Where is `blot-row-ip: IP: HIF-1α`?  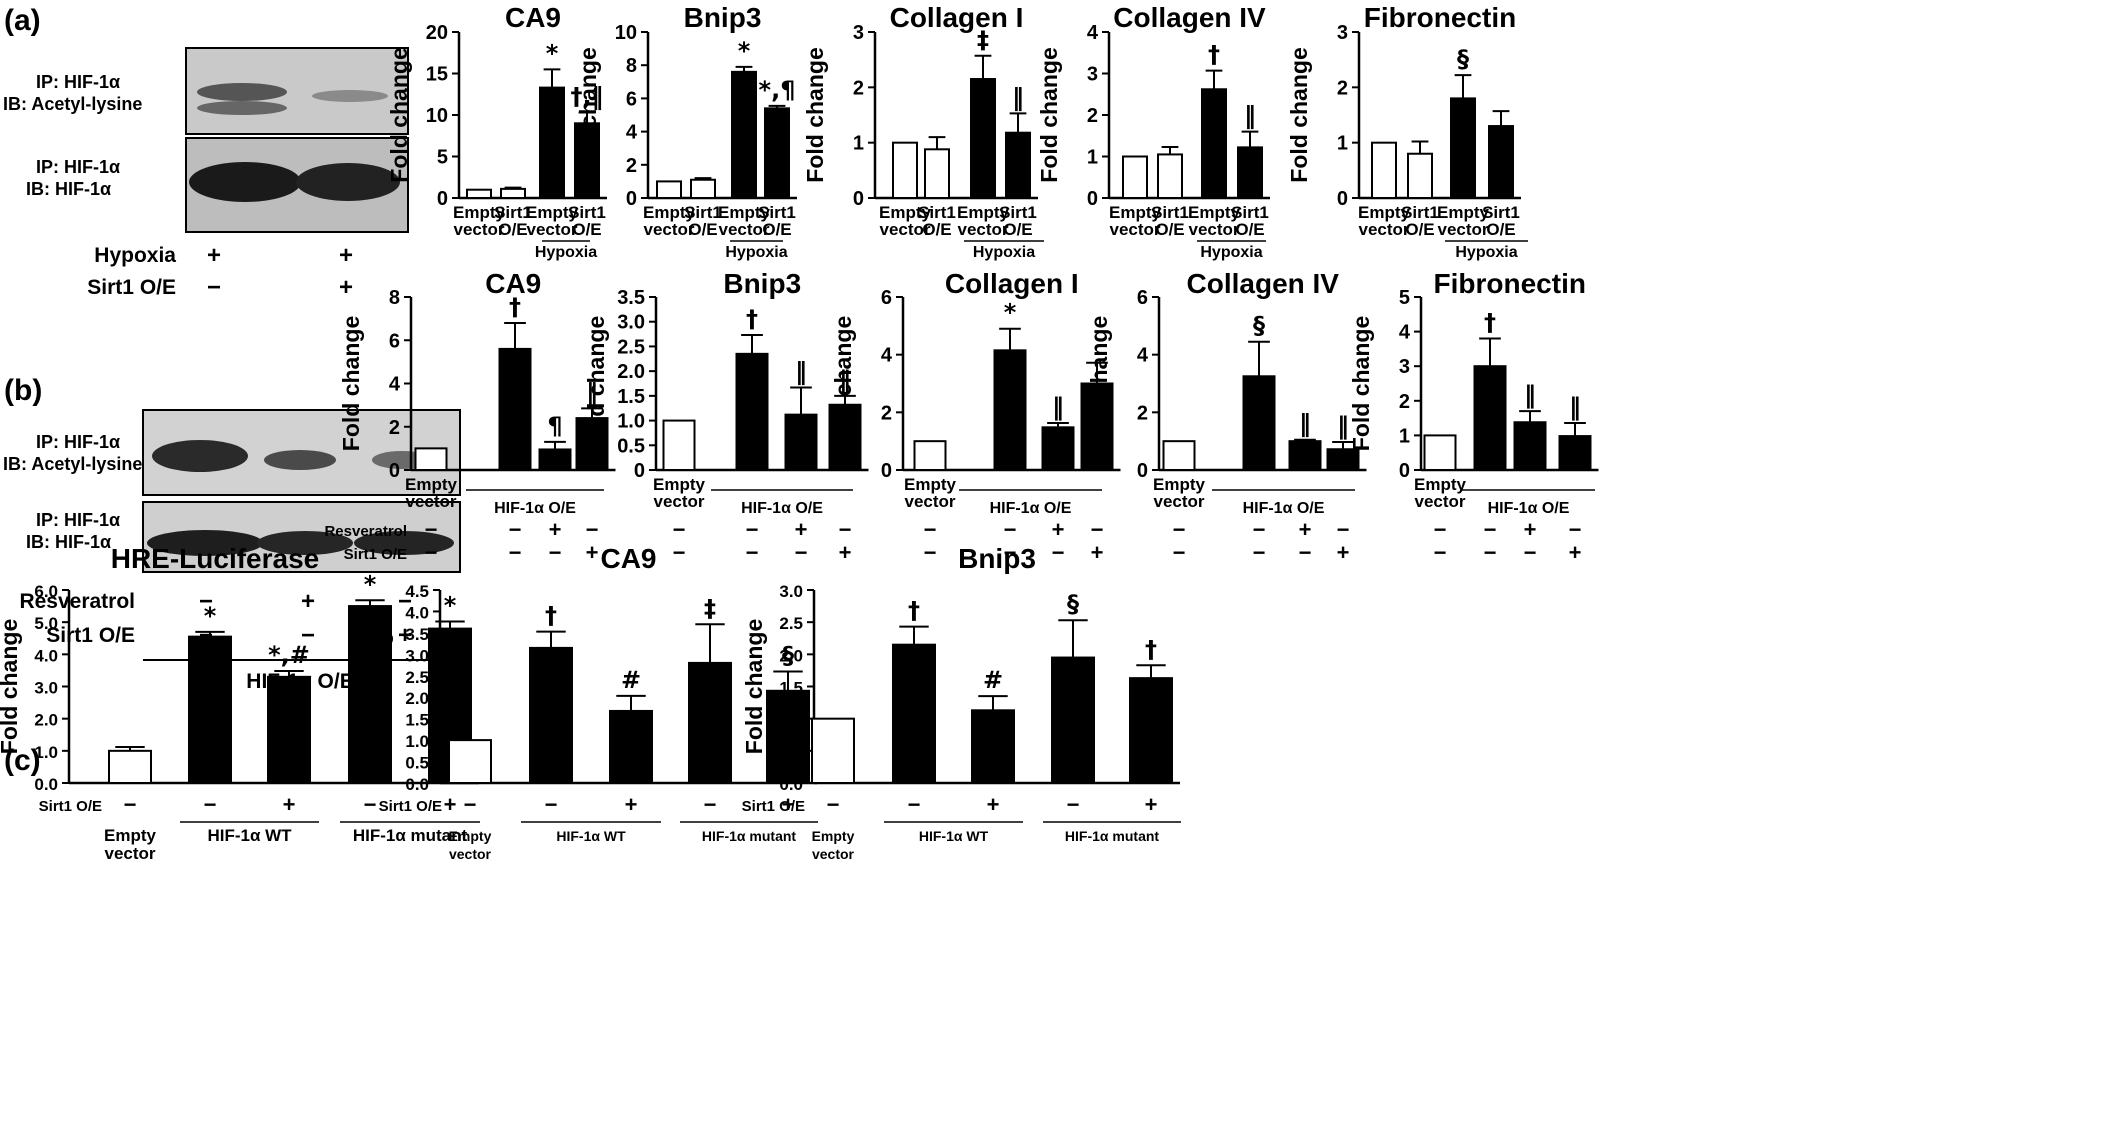
blot-row-ip: IP: HIF-1α is located at coordinates (78, 82).